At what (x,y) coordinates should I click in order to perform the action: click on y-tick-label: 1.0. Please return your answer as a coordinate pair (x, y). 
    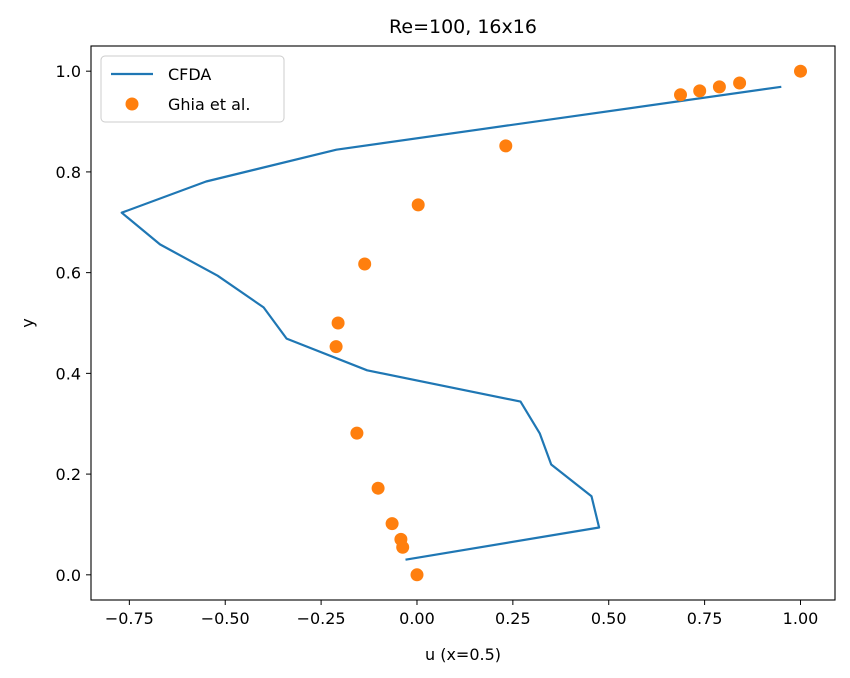
    Looking at the image, I should click on (68, 71).